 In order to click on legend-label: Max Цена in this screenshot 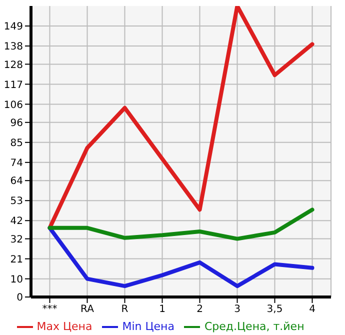, I will do `click(64, 327)`.